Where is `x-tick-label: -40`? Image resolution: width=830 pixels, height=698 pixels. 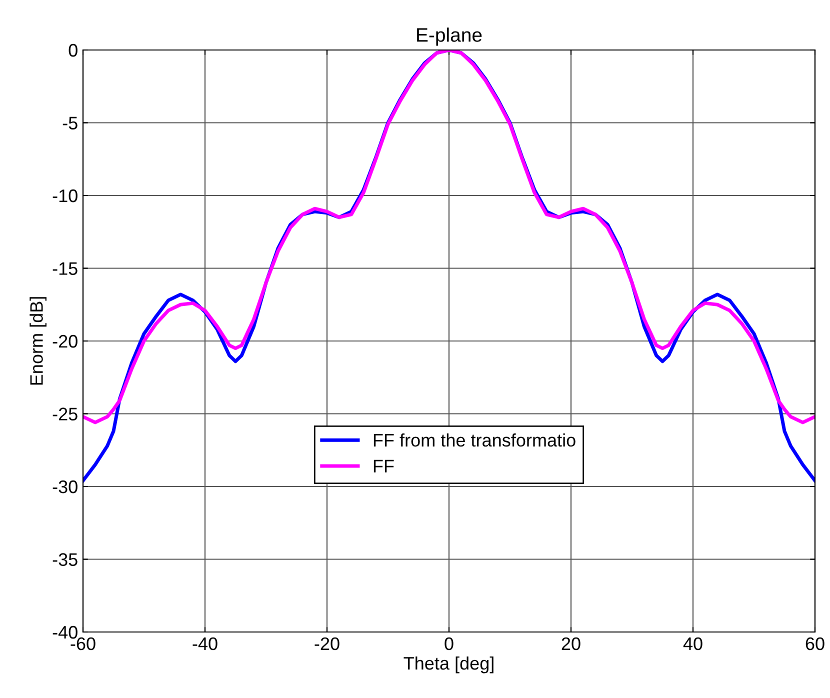 x-tick-label: -40 is located at coordinates (205, 643).